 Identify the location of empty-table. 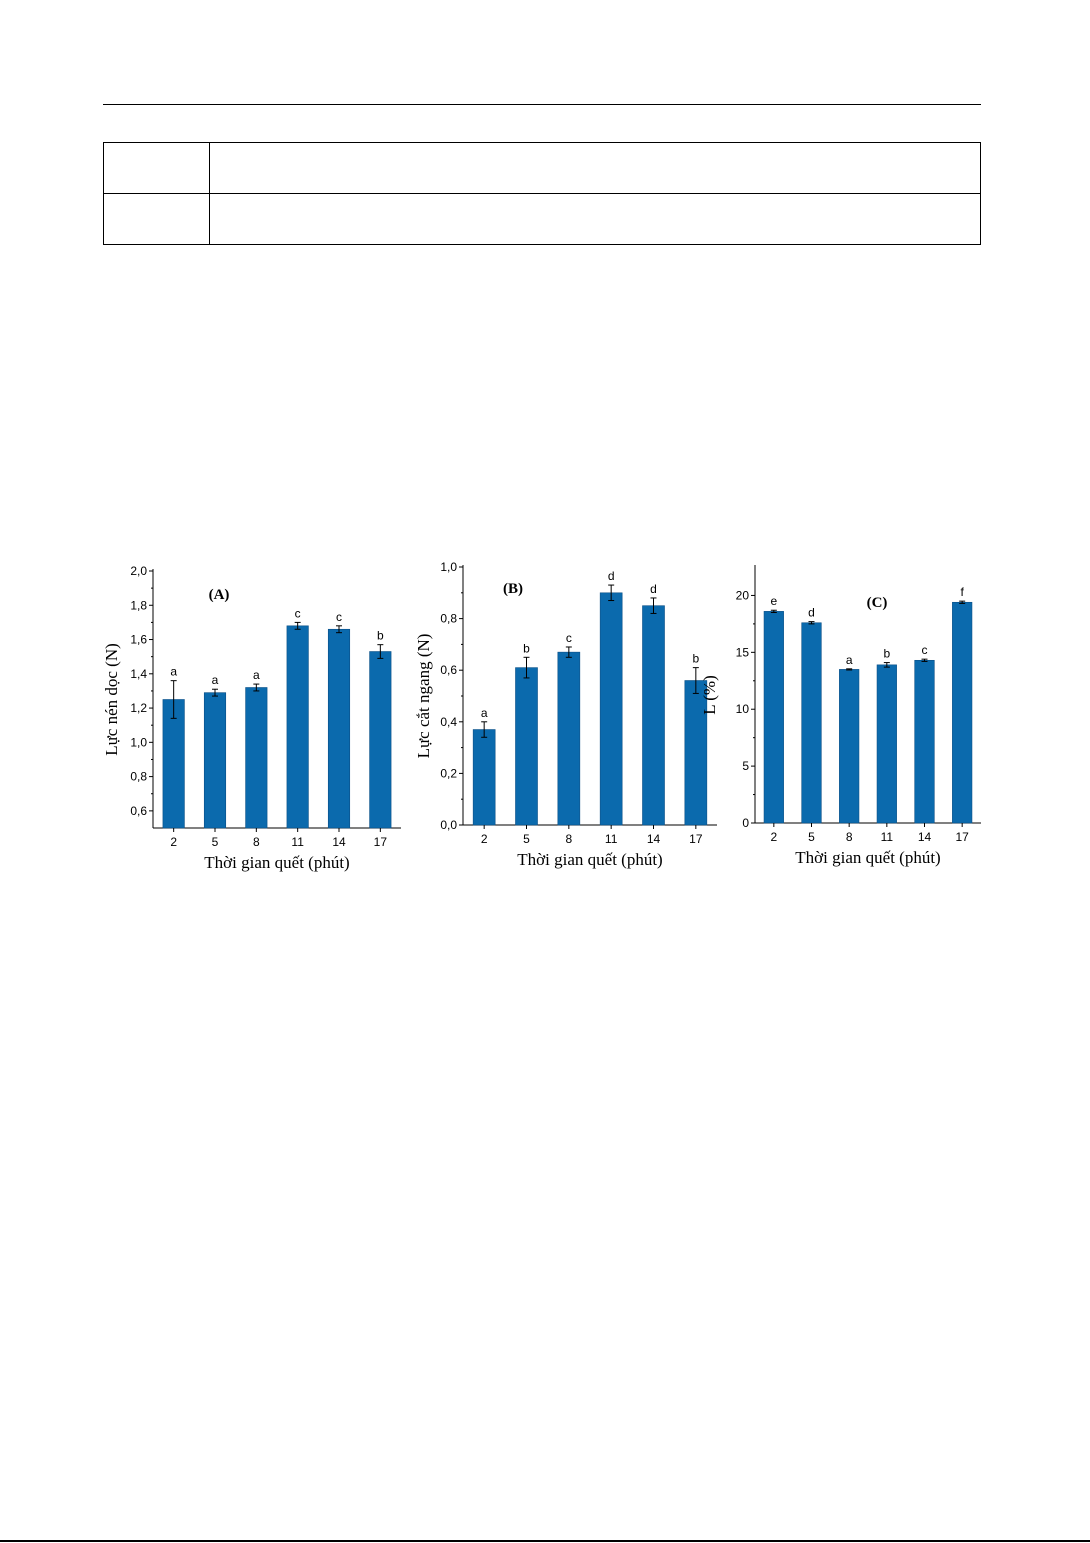
(542, 193).